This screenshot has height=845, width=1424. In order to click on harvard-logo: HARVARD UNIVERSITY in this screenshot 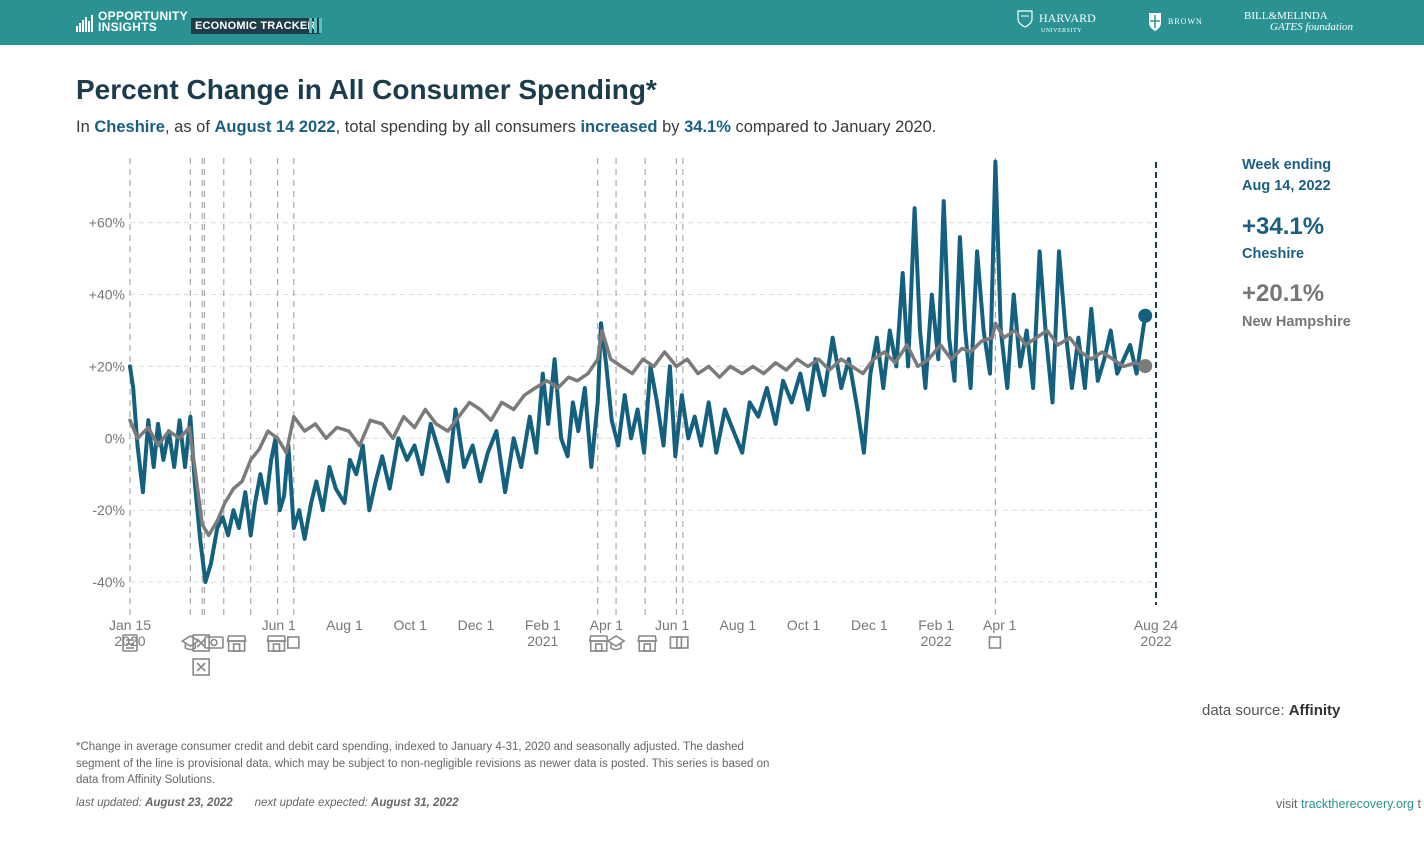, I will do `click(1056, 22)`.